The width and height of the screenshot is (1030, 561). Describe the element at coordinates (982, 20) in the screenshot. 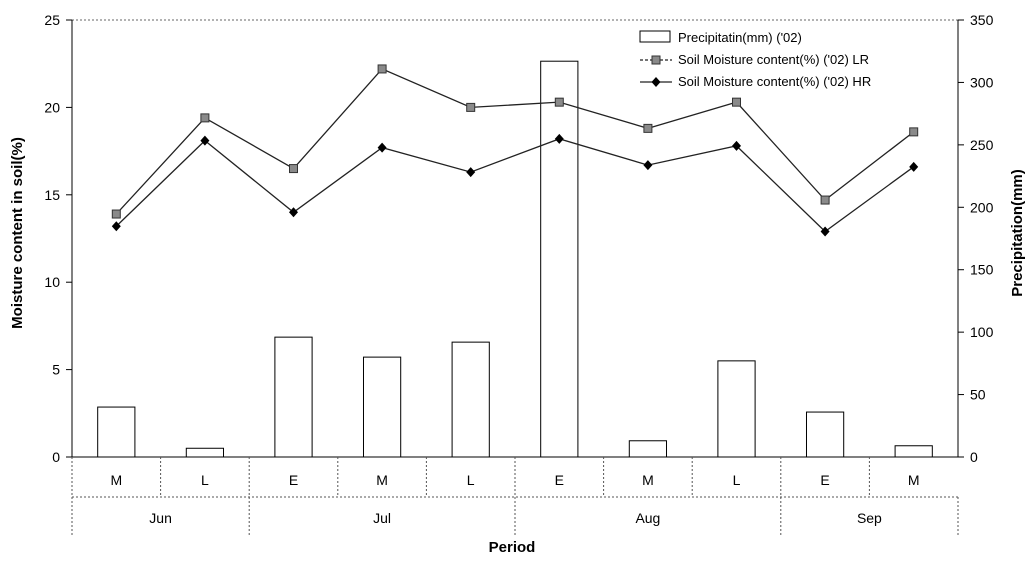

I see `right-tick-label: 350` at that location.